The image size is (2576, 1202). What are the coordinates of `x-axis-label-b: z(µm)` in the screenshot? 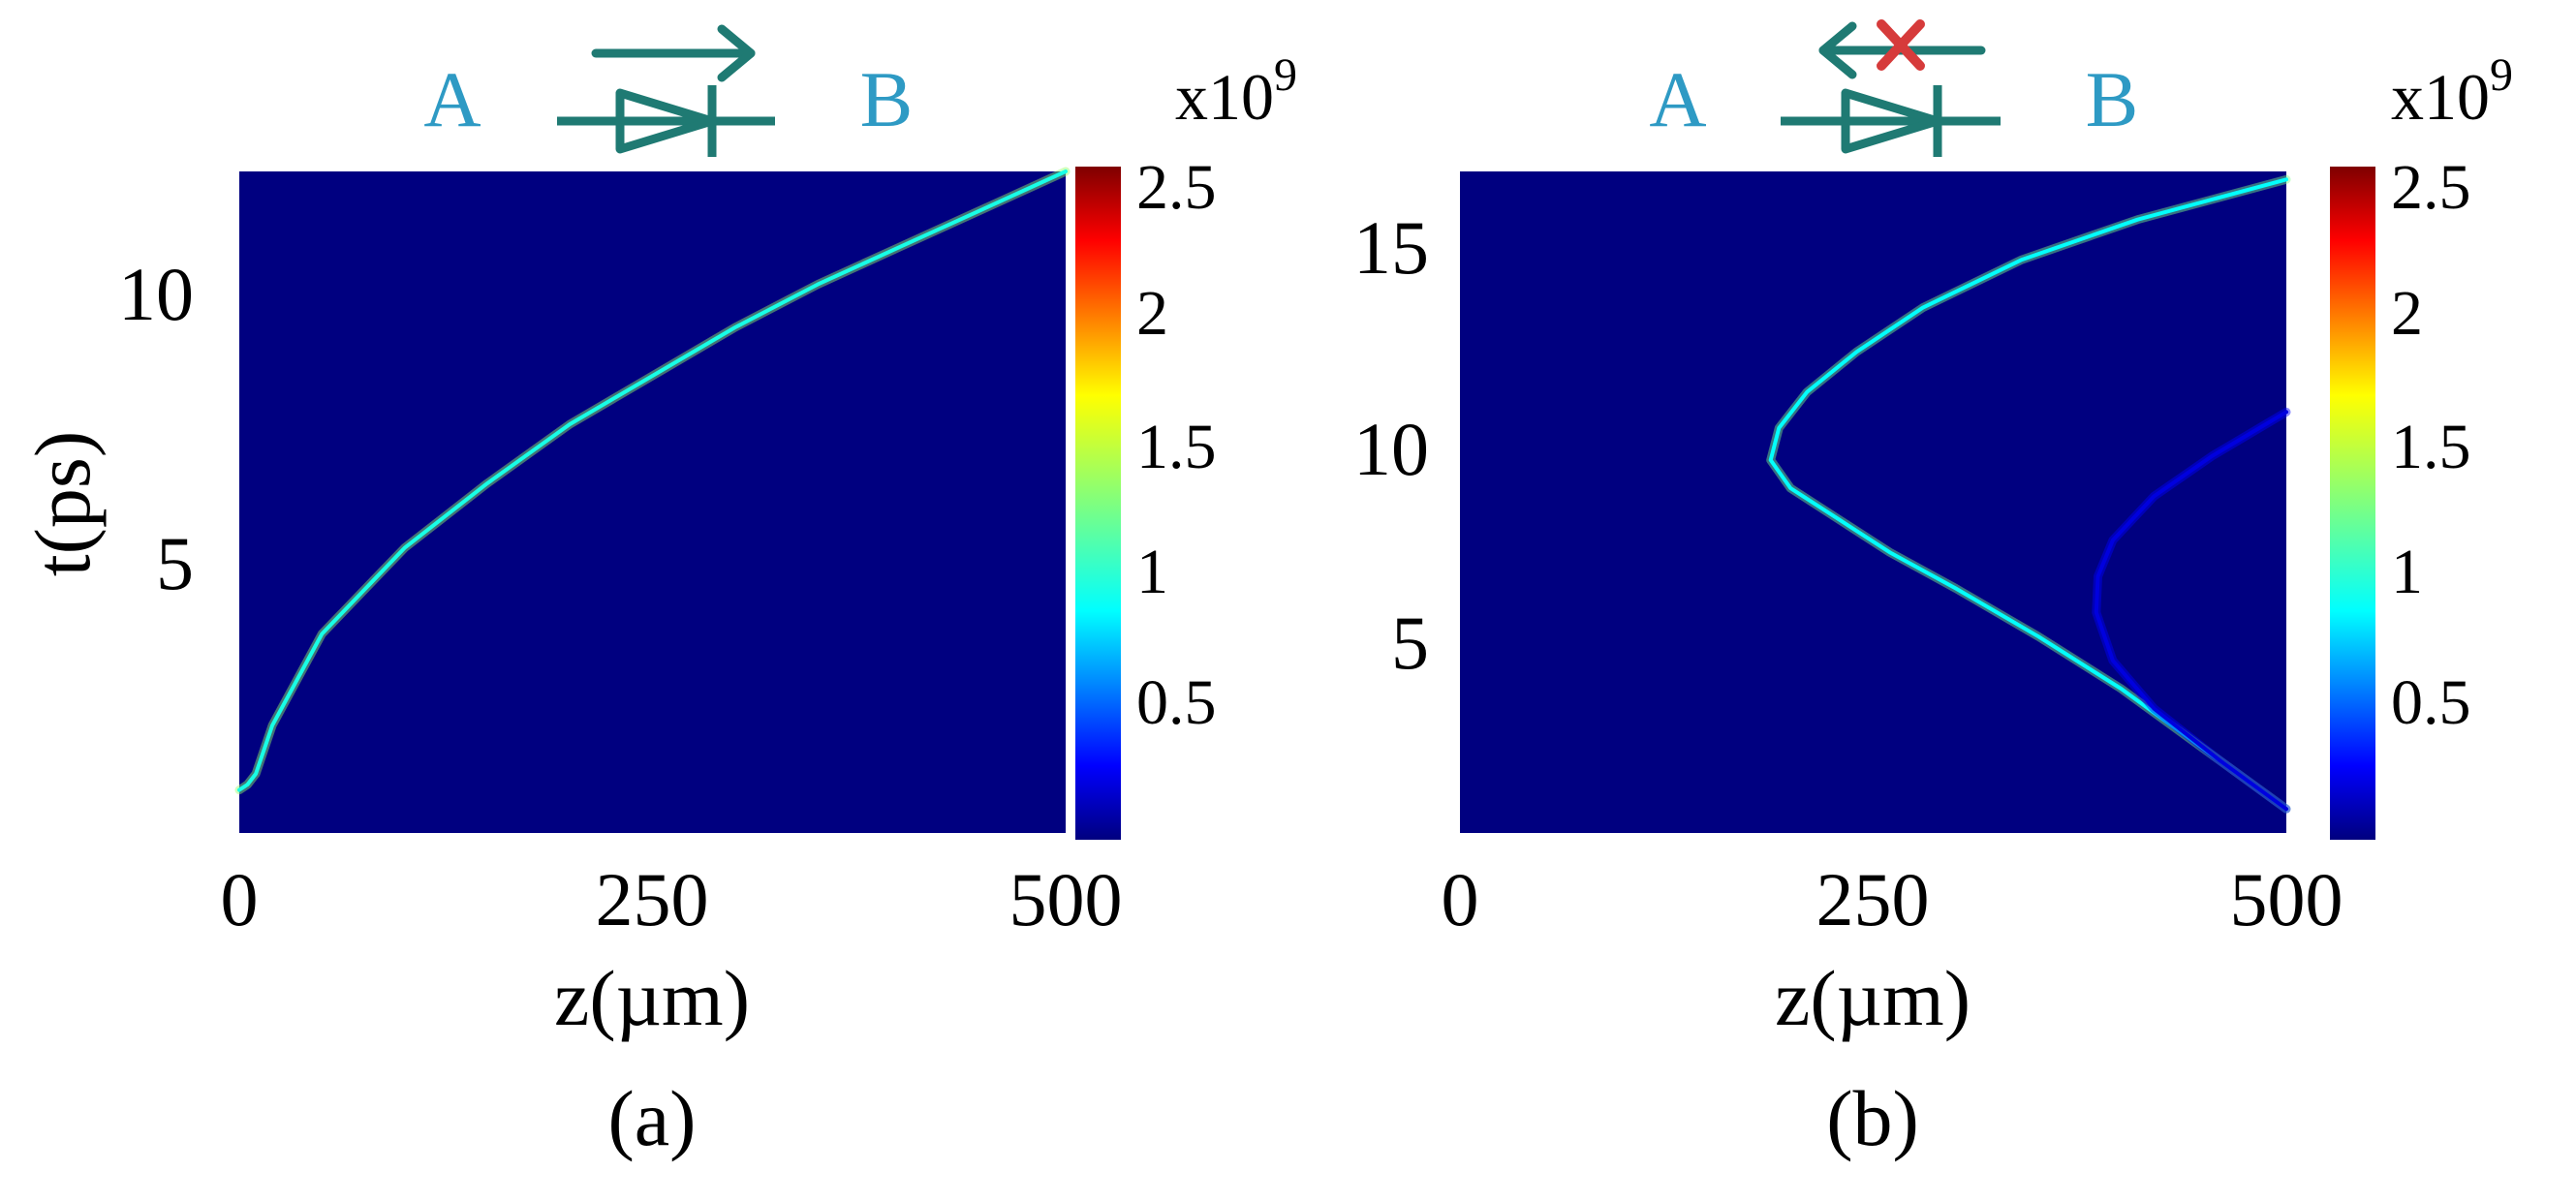 It's located at (1873, 998).